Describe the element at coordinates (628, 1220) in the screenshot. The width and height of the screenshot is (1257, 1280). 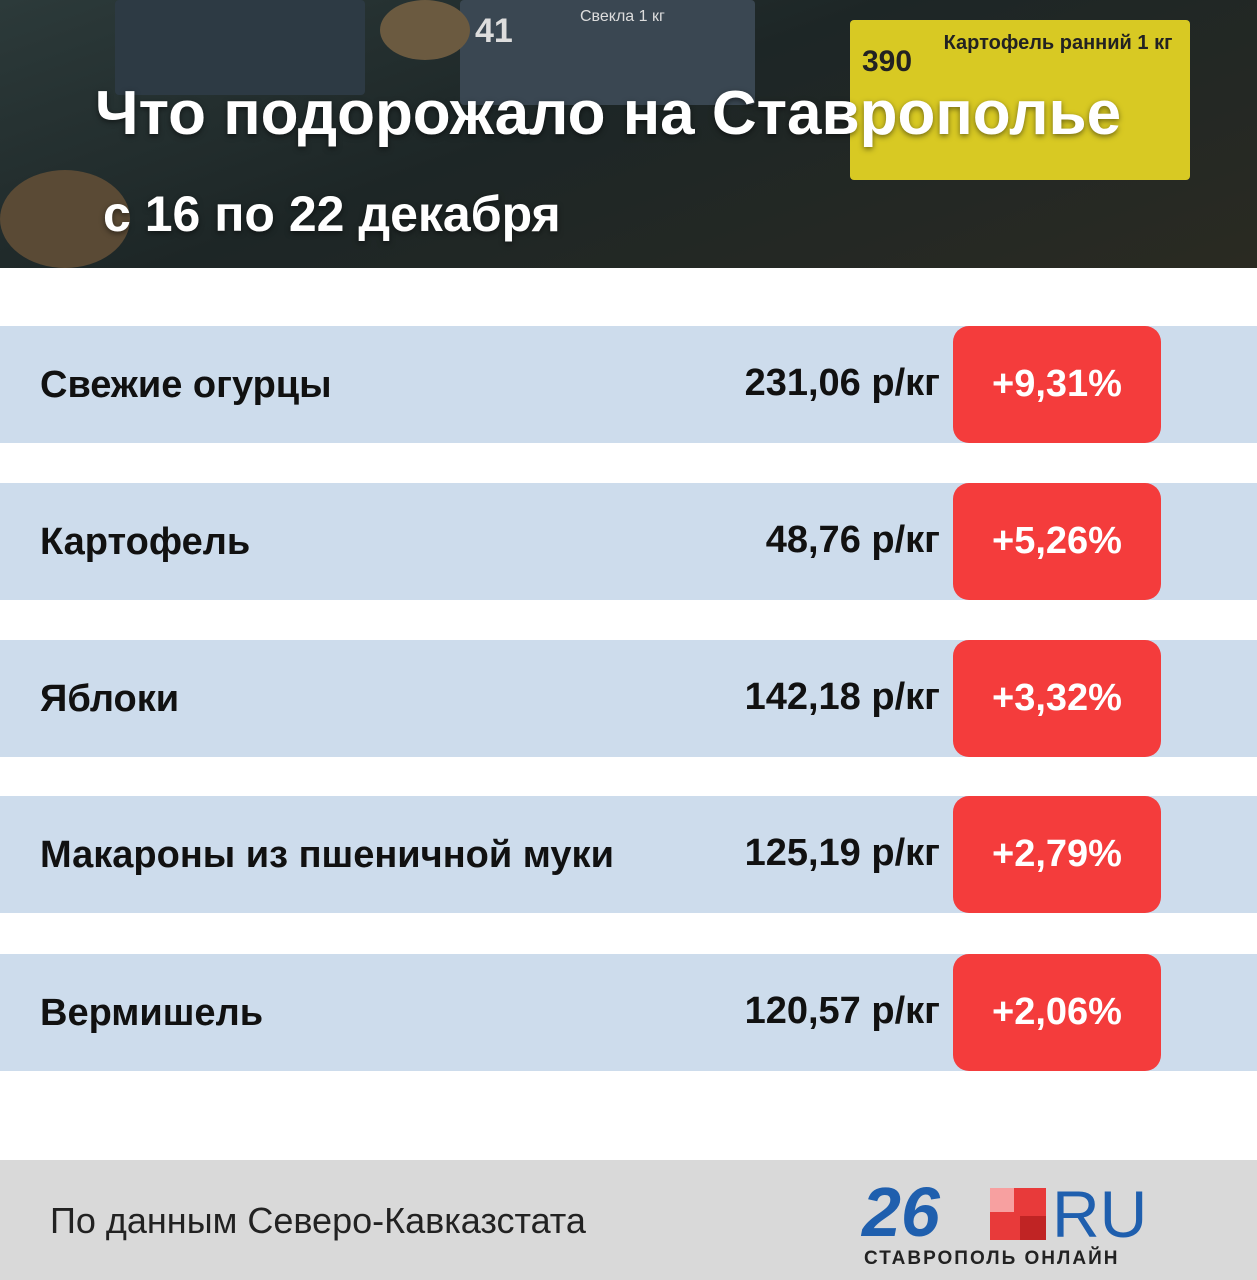
I see `footer` at that location.